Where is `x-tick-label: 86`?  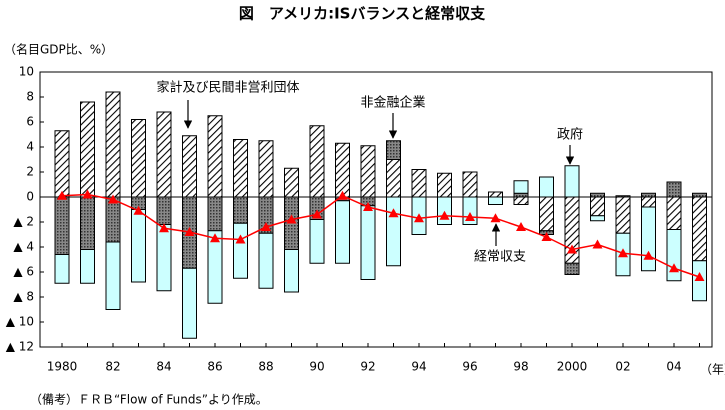 x-tick-label: 86 is located at coordinates (214, 367).